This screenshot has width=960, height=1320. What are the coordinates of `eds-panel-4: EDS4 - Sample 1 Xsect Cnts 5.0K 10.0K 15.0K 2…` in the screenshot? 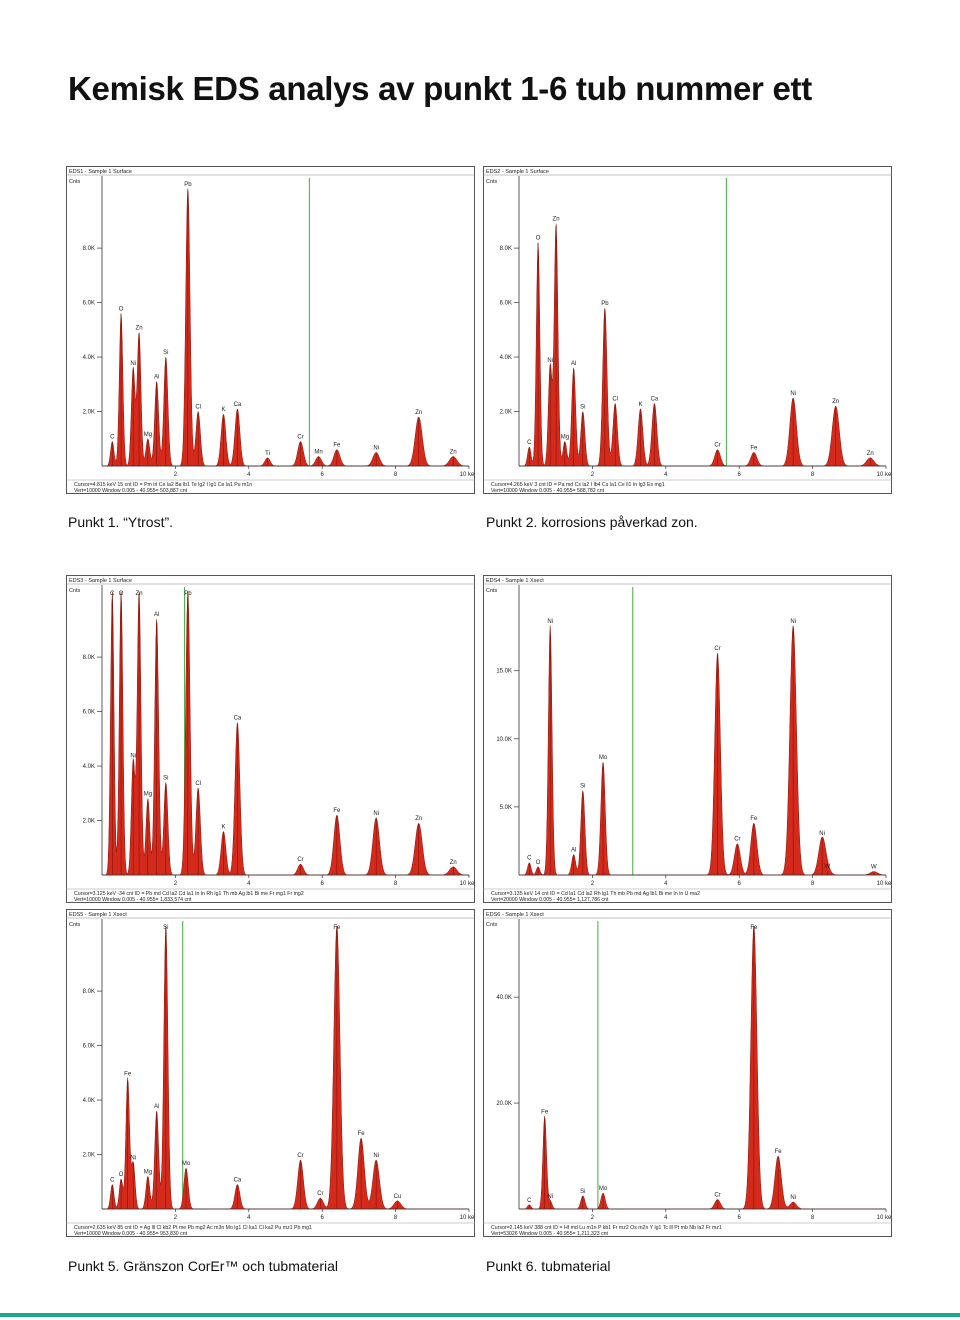 It's located at (687, 739).